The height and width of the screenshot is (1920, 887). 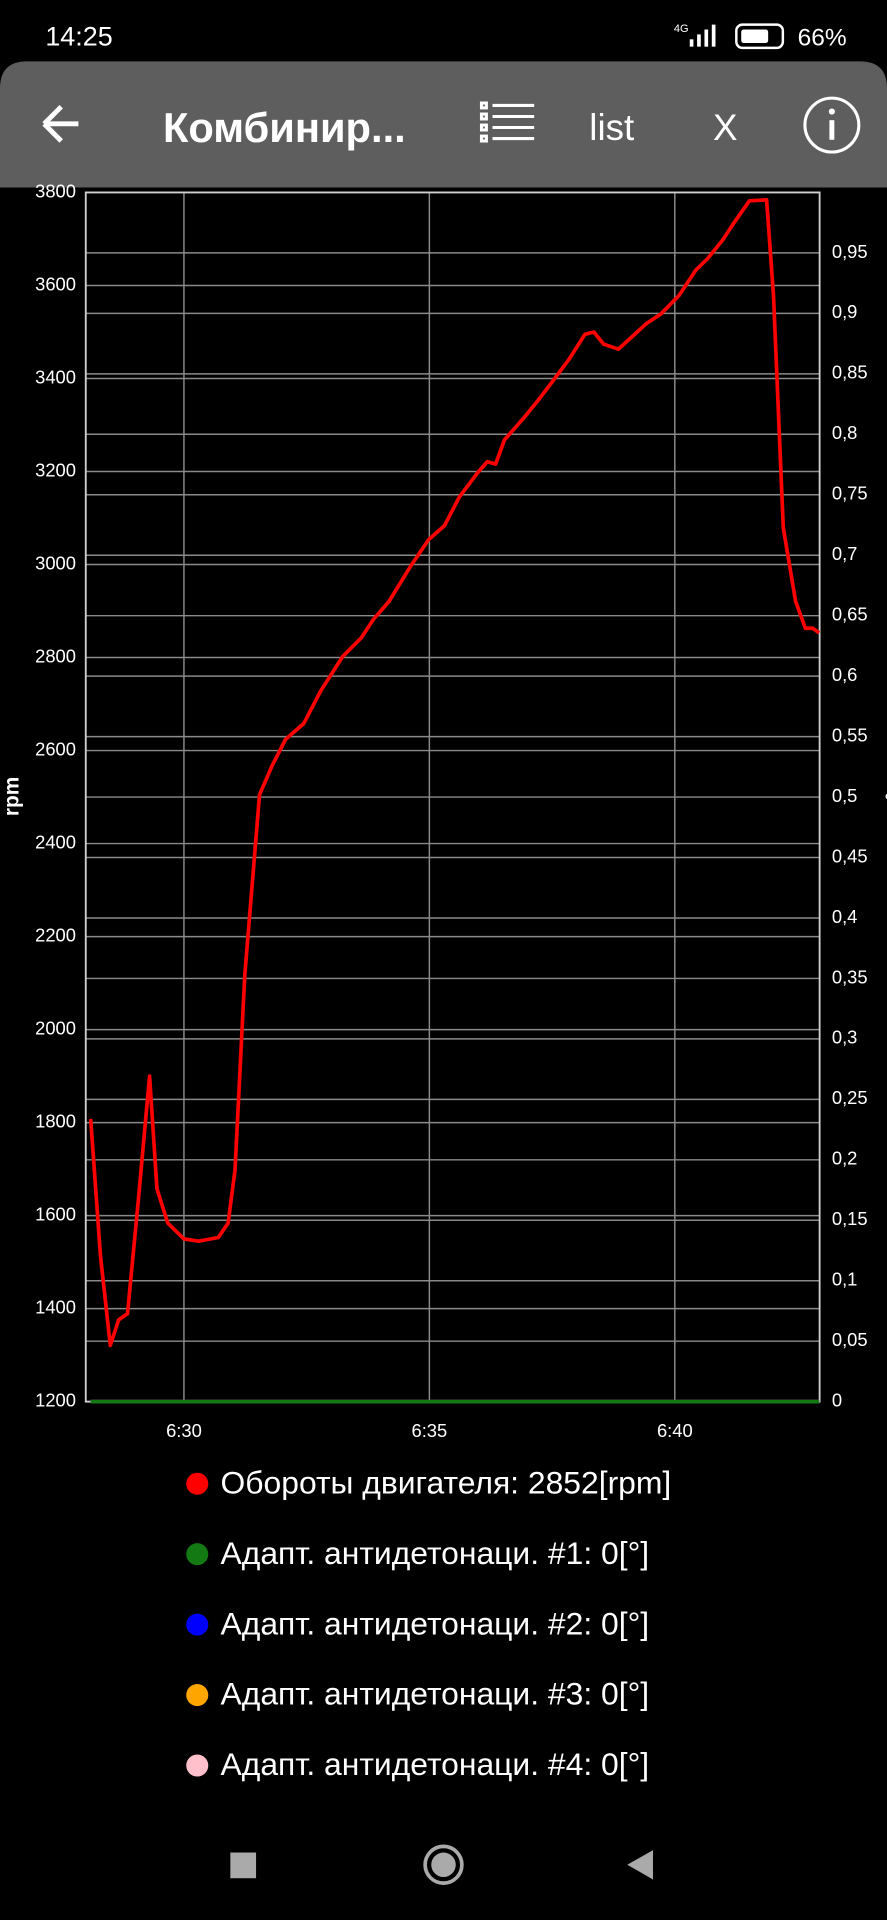 I want to click on y-tick-label: 2800, so click(x=55, y=655).